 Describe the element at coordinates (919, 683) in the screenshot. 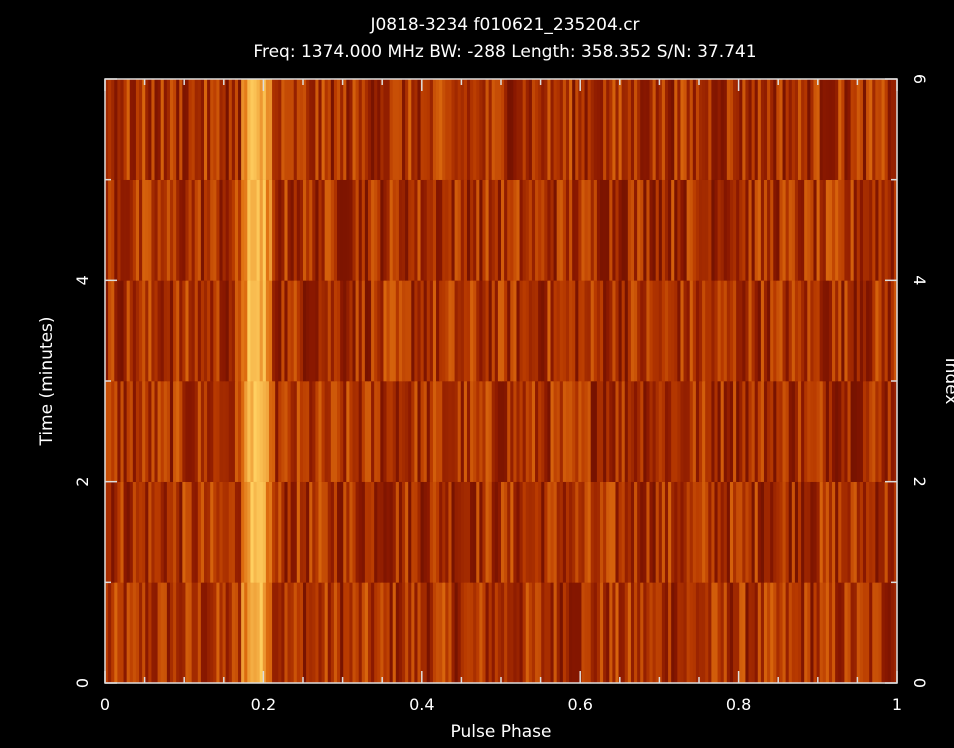

I see `y2-tick-label: 0` at that location.